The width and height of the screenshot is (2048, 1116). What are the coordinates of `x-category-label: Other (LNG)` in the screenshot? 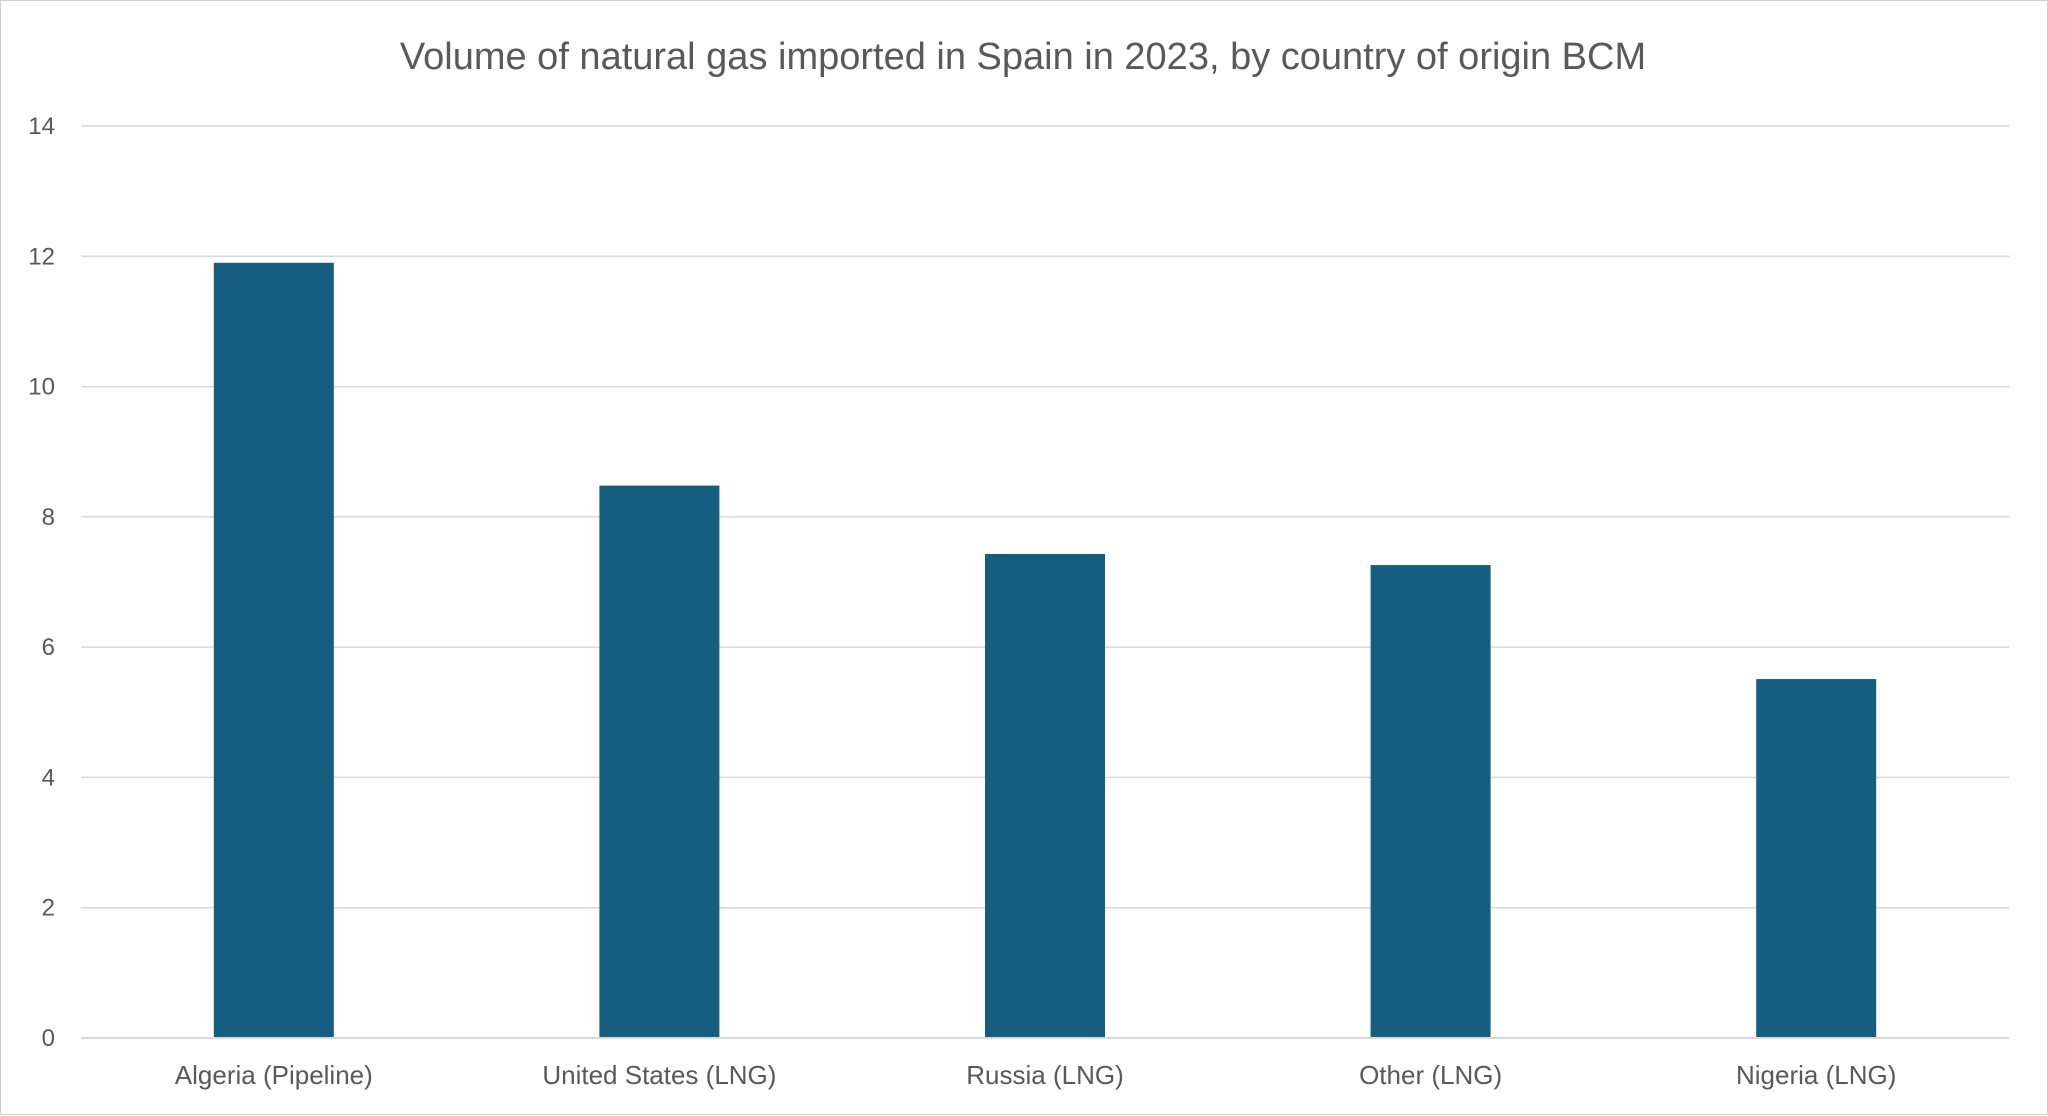 It's located at (1430, 1075).